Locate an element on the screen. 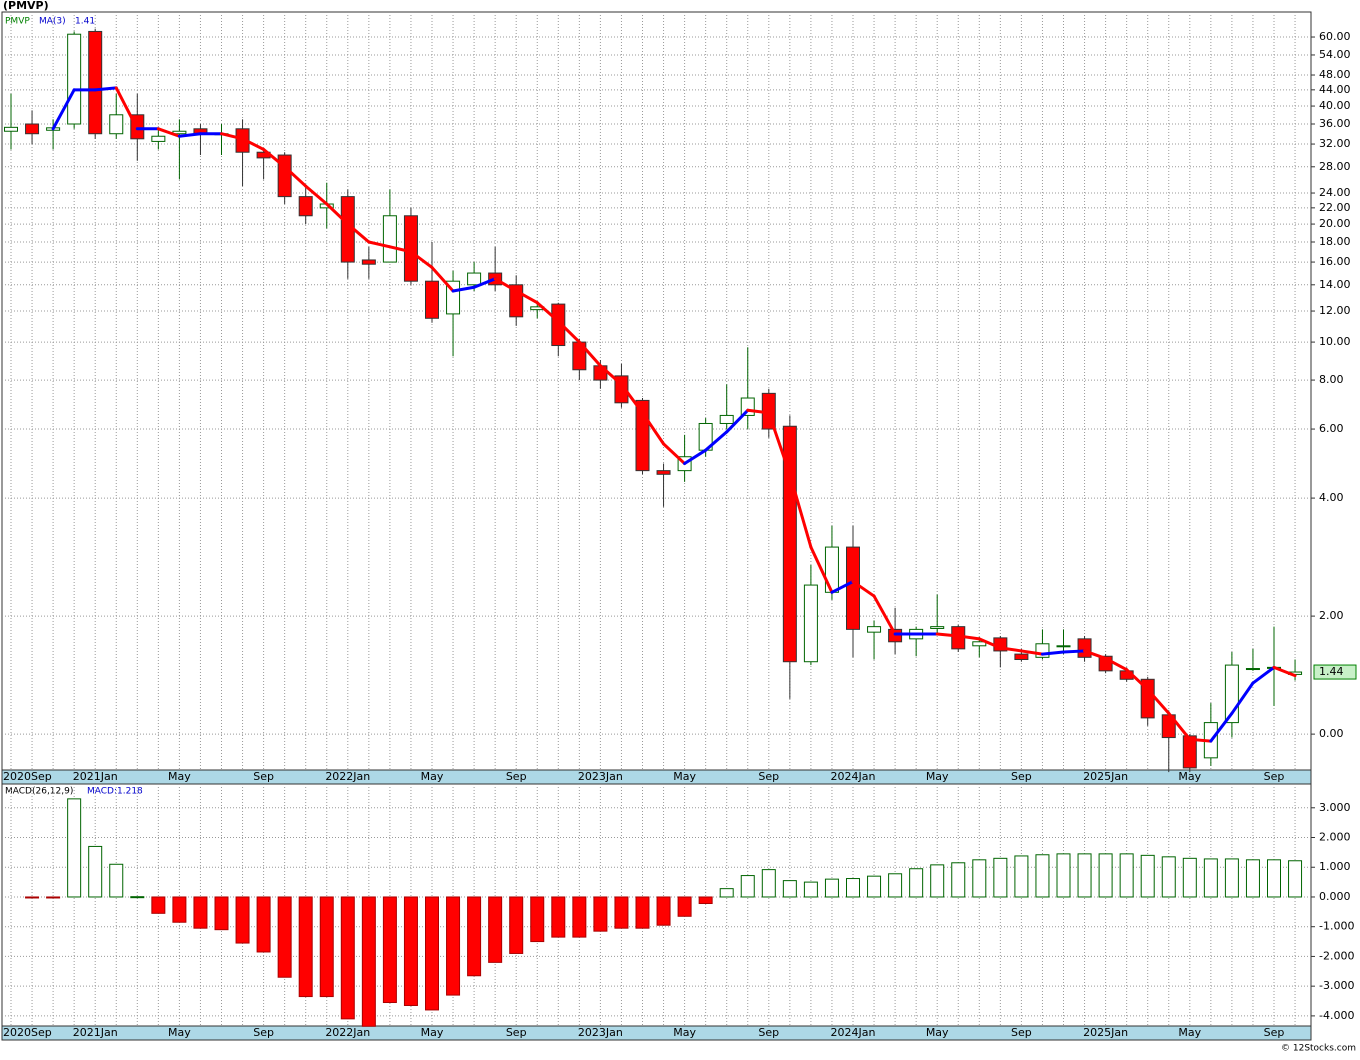 This screenshot has width=1360, height=1060. y-tick-label: 8.00 is located at coordinates (1331, 379).